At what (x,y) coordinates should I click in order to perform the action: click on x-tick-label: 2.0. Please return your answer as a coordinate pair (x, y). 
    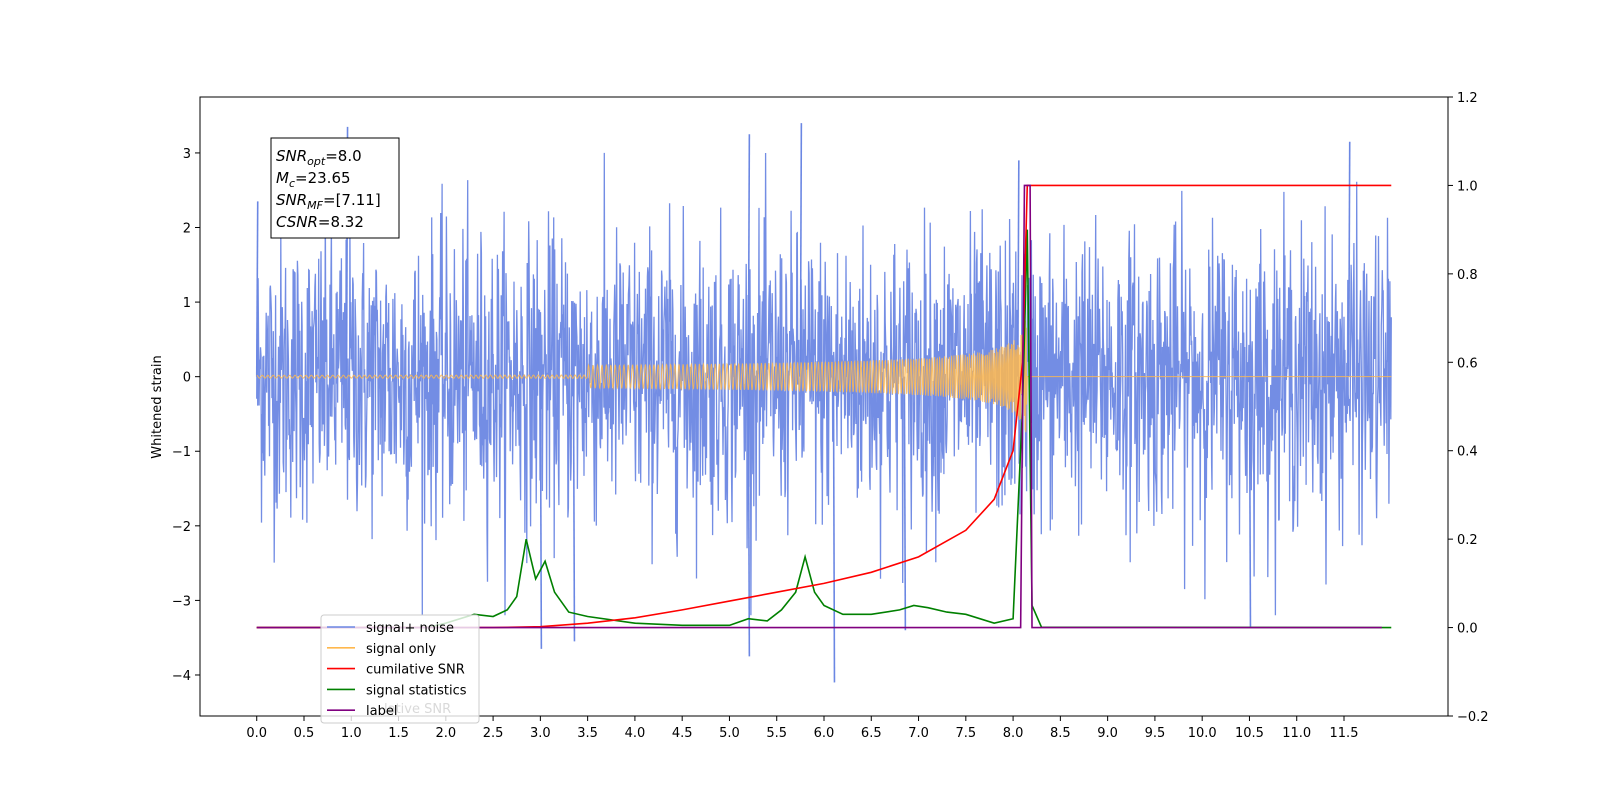
    Looking at the image, I should click on (445, 733).